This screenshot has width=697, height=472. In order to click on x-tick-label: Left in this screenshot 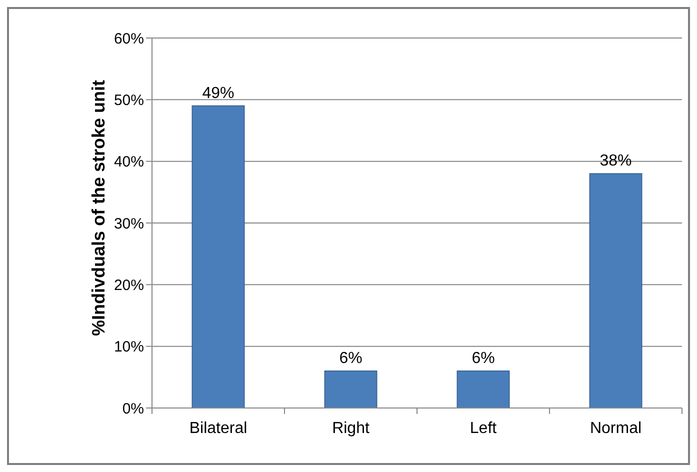, I will do `click(484, 428)`.